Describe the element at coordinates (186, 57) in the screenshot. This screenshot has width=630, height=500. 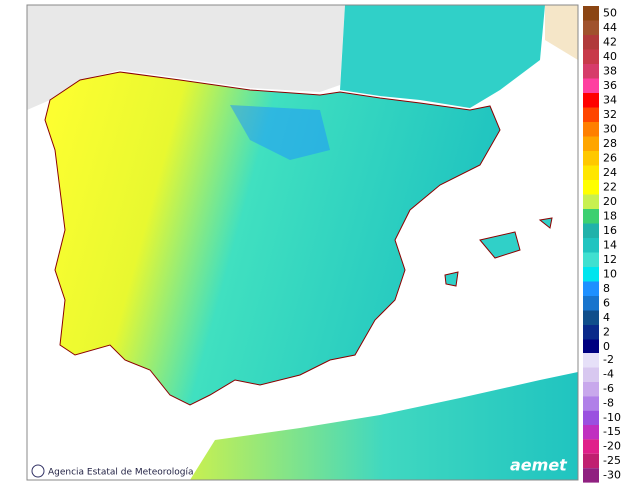
I see `background-land` at that location.